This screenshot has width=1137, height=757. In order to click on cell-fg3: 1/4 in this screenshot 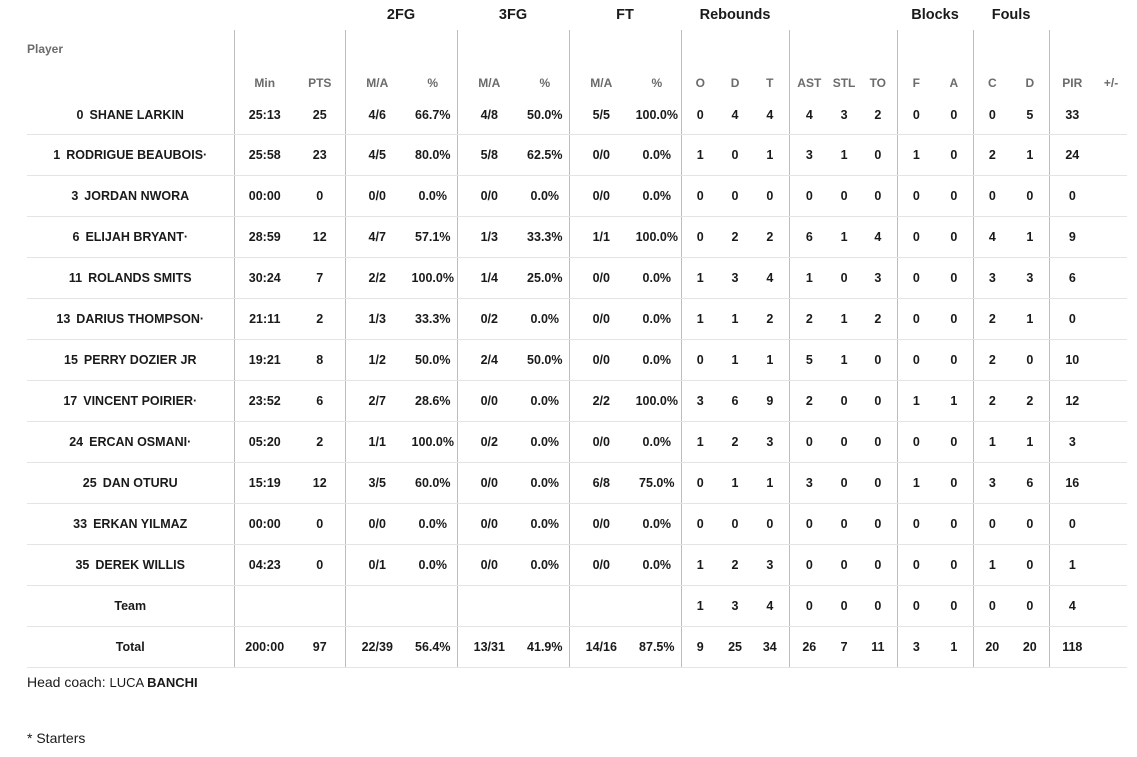, I will do `click(489, 278)`.